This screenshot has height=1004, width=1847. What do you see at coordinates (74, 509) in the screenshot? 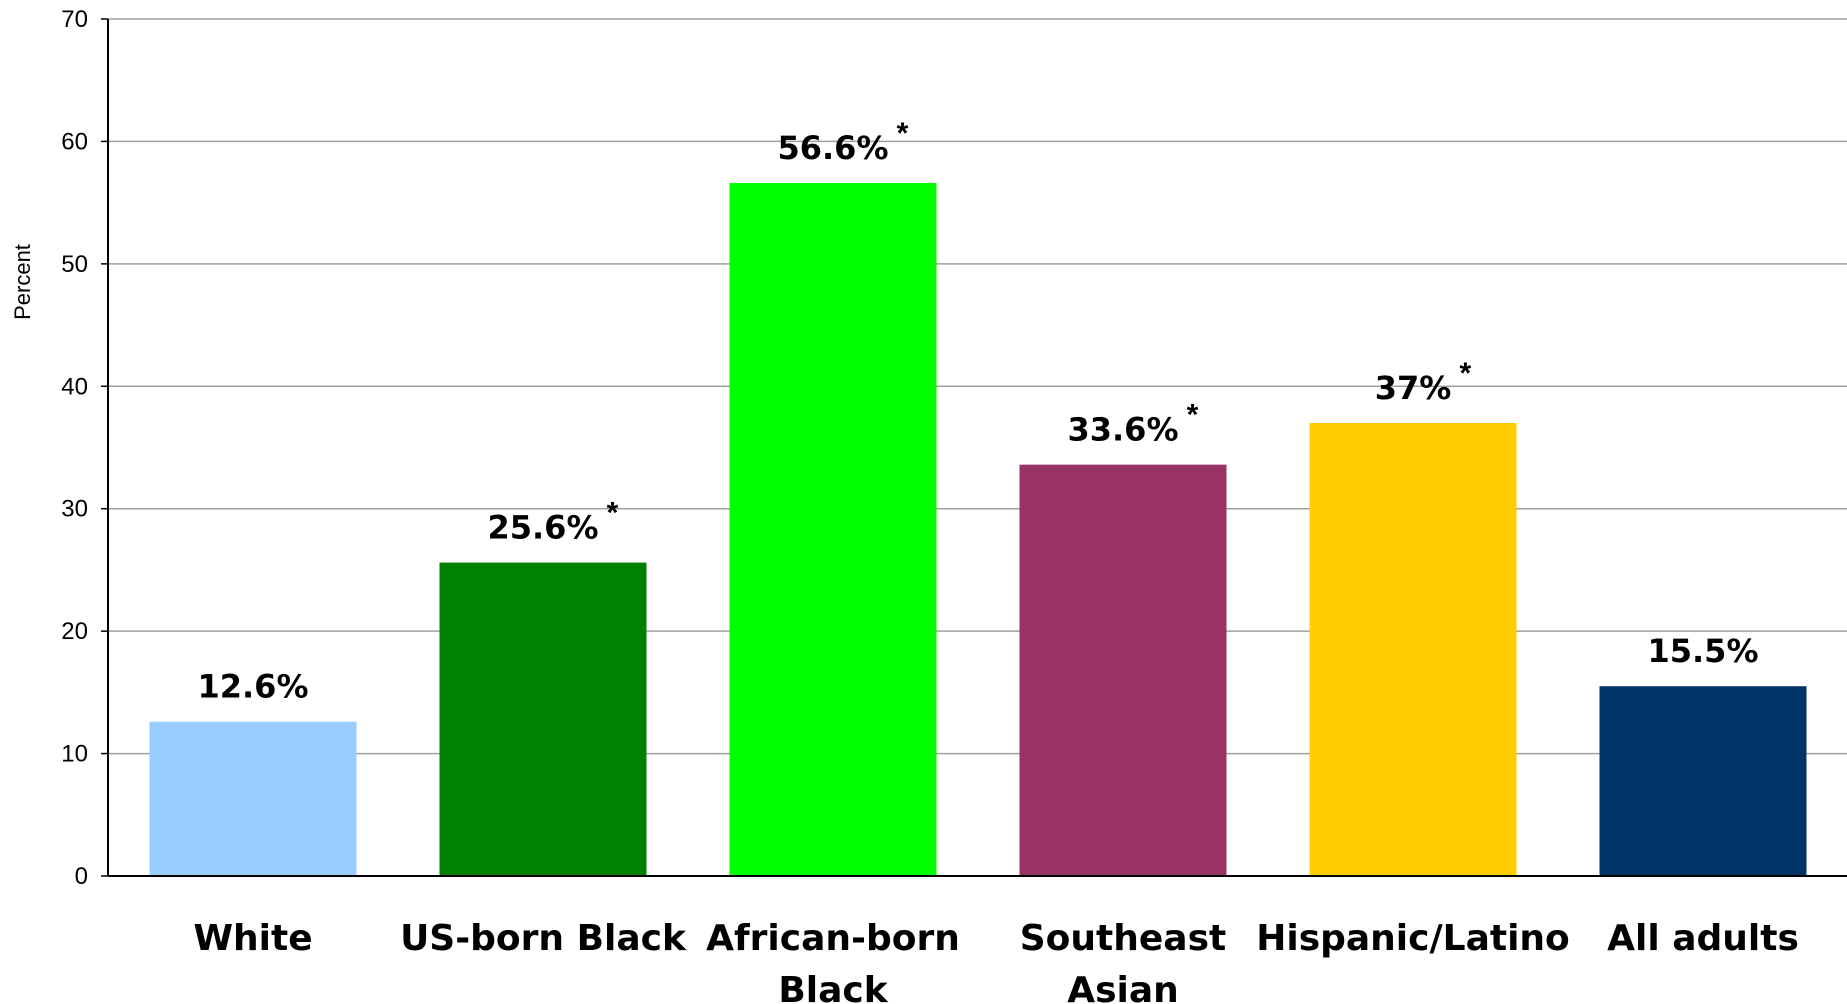
I see `y-tick-label: 30` at bounding box center [74, 509].